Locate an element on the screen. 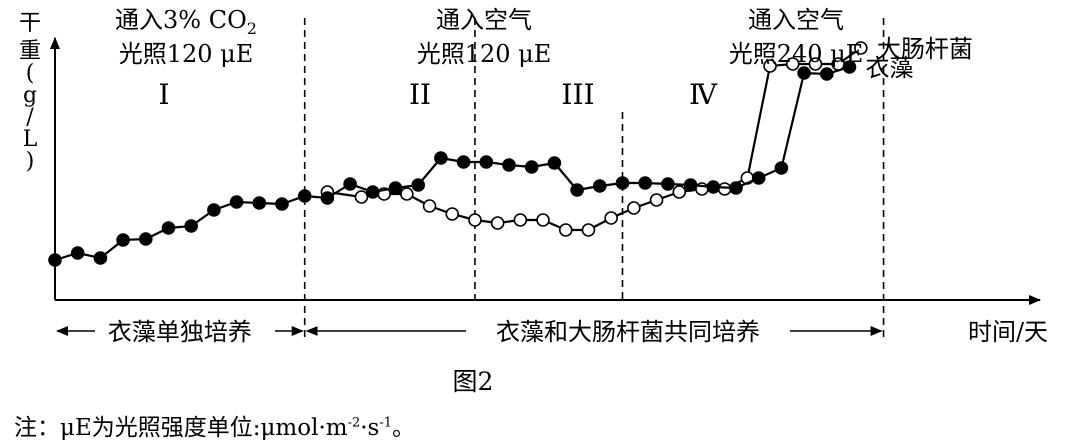 This screenshot has height=448, width=1074. phase-1-numeral: I is located at coordinates (163, 94).